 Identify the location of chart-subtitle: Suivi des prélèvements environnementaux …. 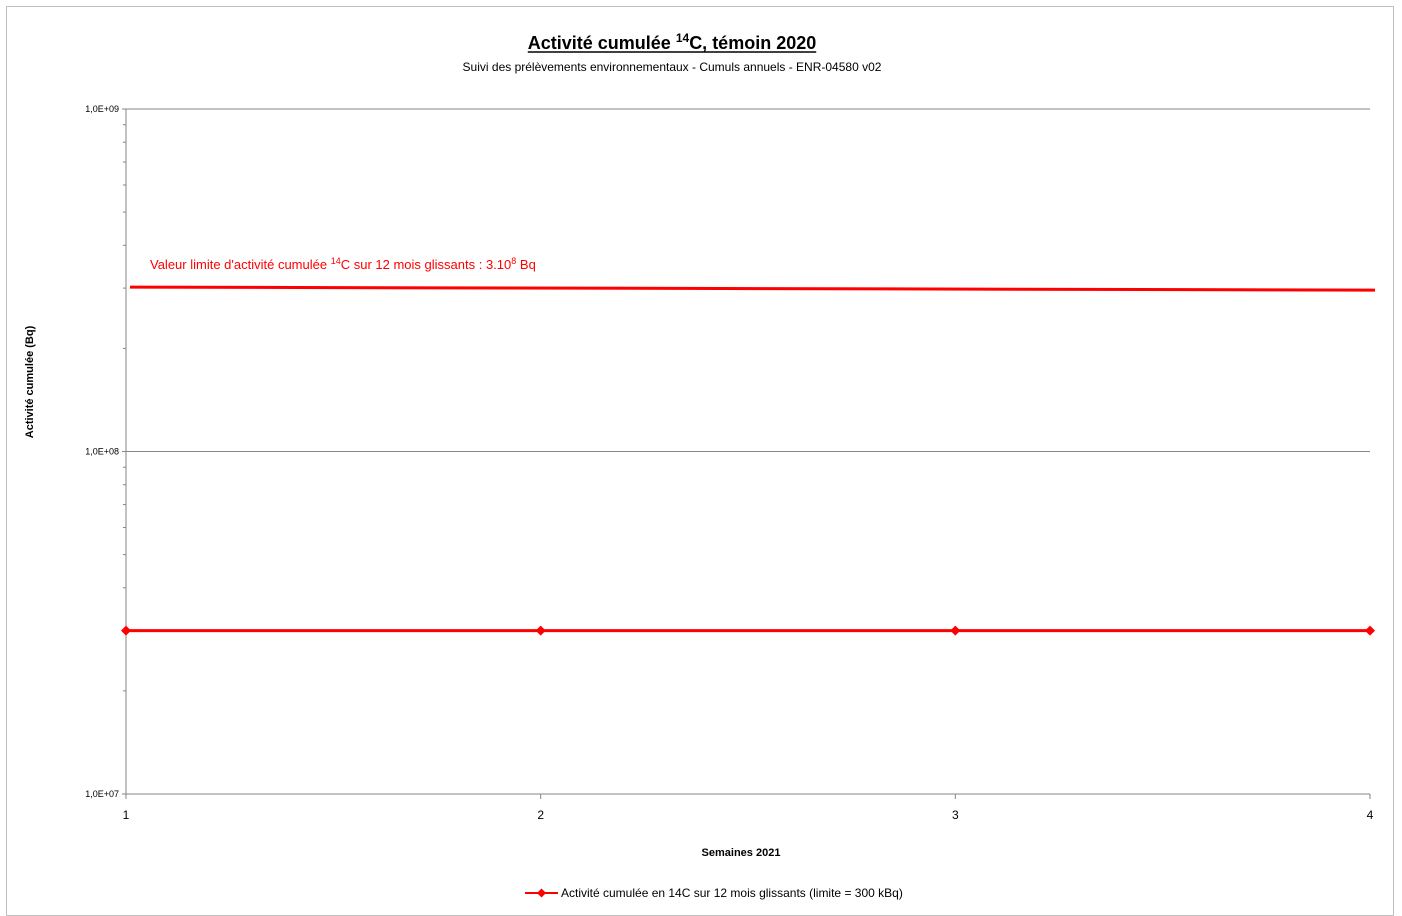
(672, 67).